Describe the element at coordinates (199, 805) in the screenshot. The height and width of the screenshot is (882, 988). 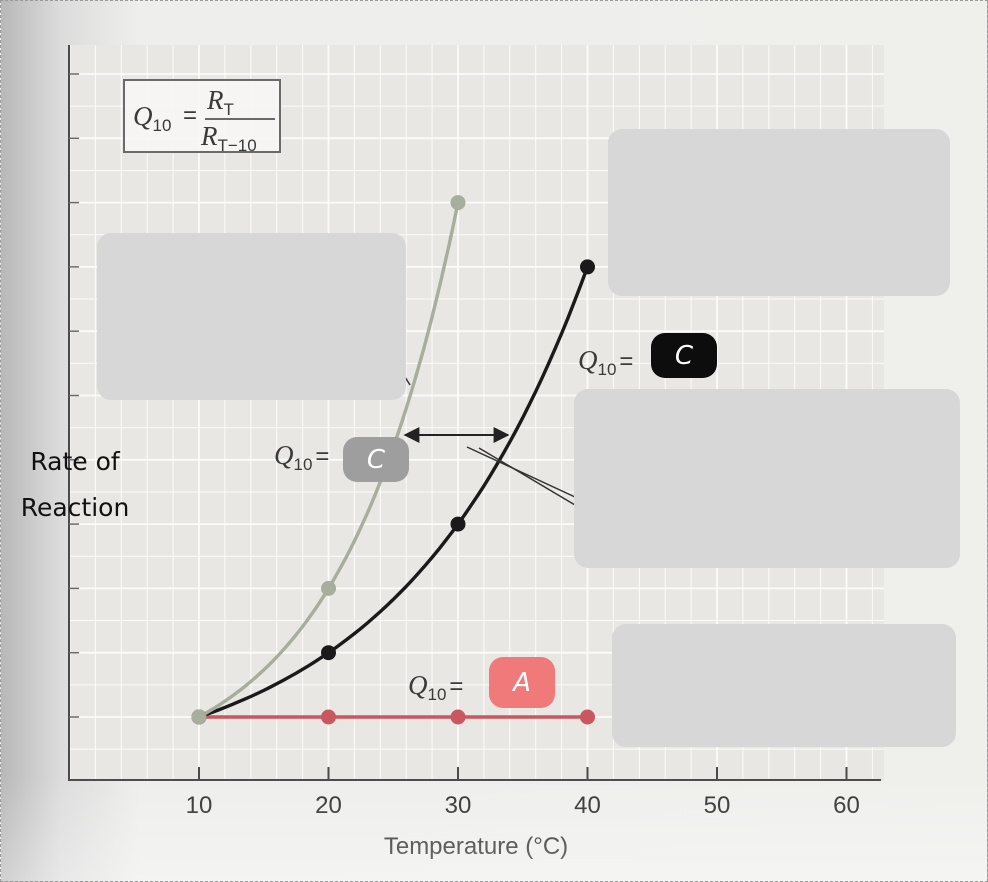
I see `x-tick-label: 10` at that location.